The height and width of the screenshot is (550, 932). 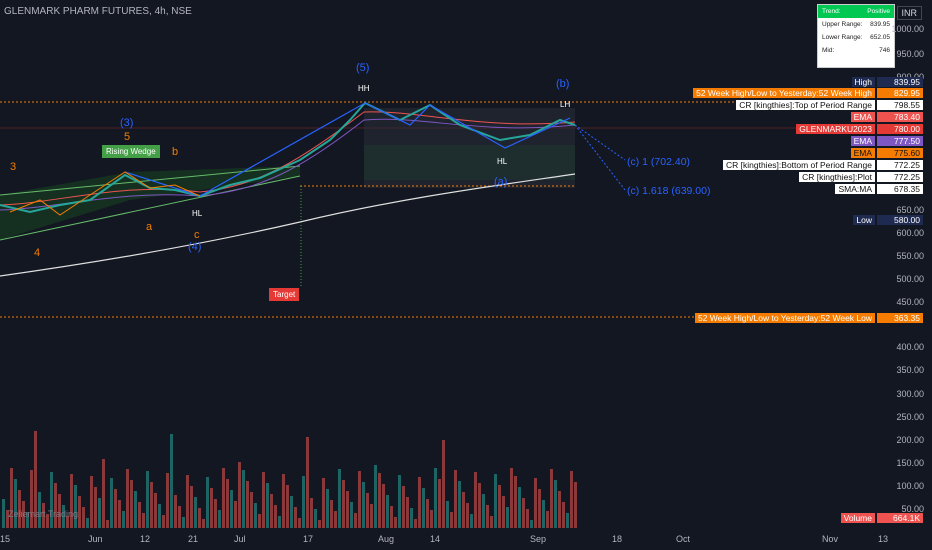 I want to click on wave-b-blue: (b), so click(x=563, y=84).